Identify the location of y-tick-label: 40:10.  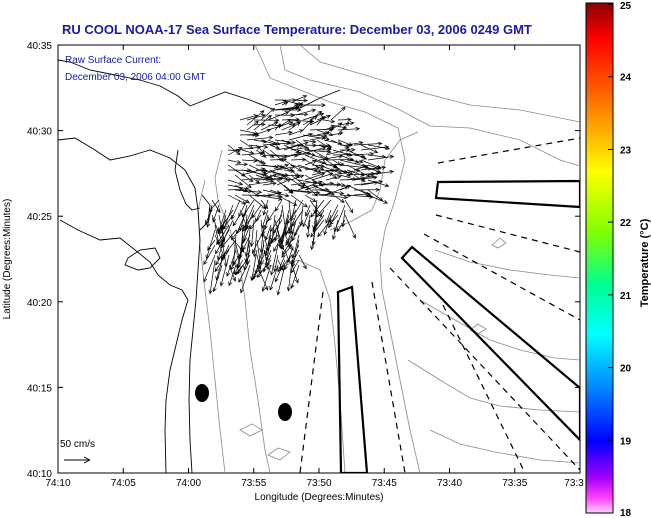
(39, 474).